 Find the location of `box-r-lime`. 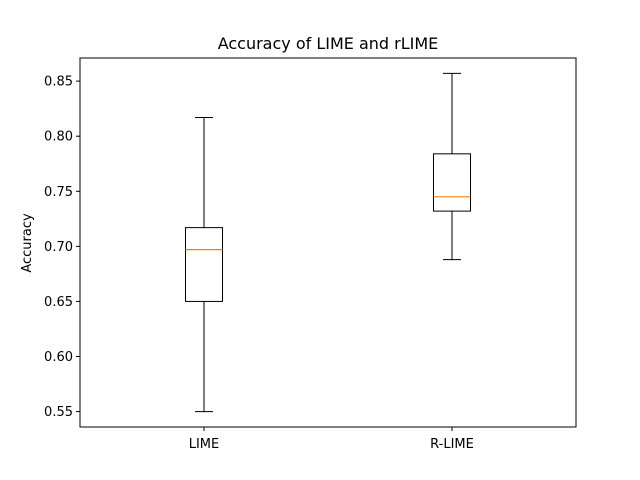

box-r-lime is located at coordinates (452, 166).